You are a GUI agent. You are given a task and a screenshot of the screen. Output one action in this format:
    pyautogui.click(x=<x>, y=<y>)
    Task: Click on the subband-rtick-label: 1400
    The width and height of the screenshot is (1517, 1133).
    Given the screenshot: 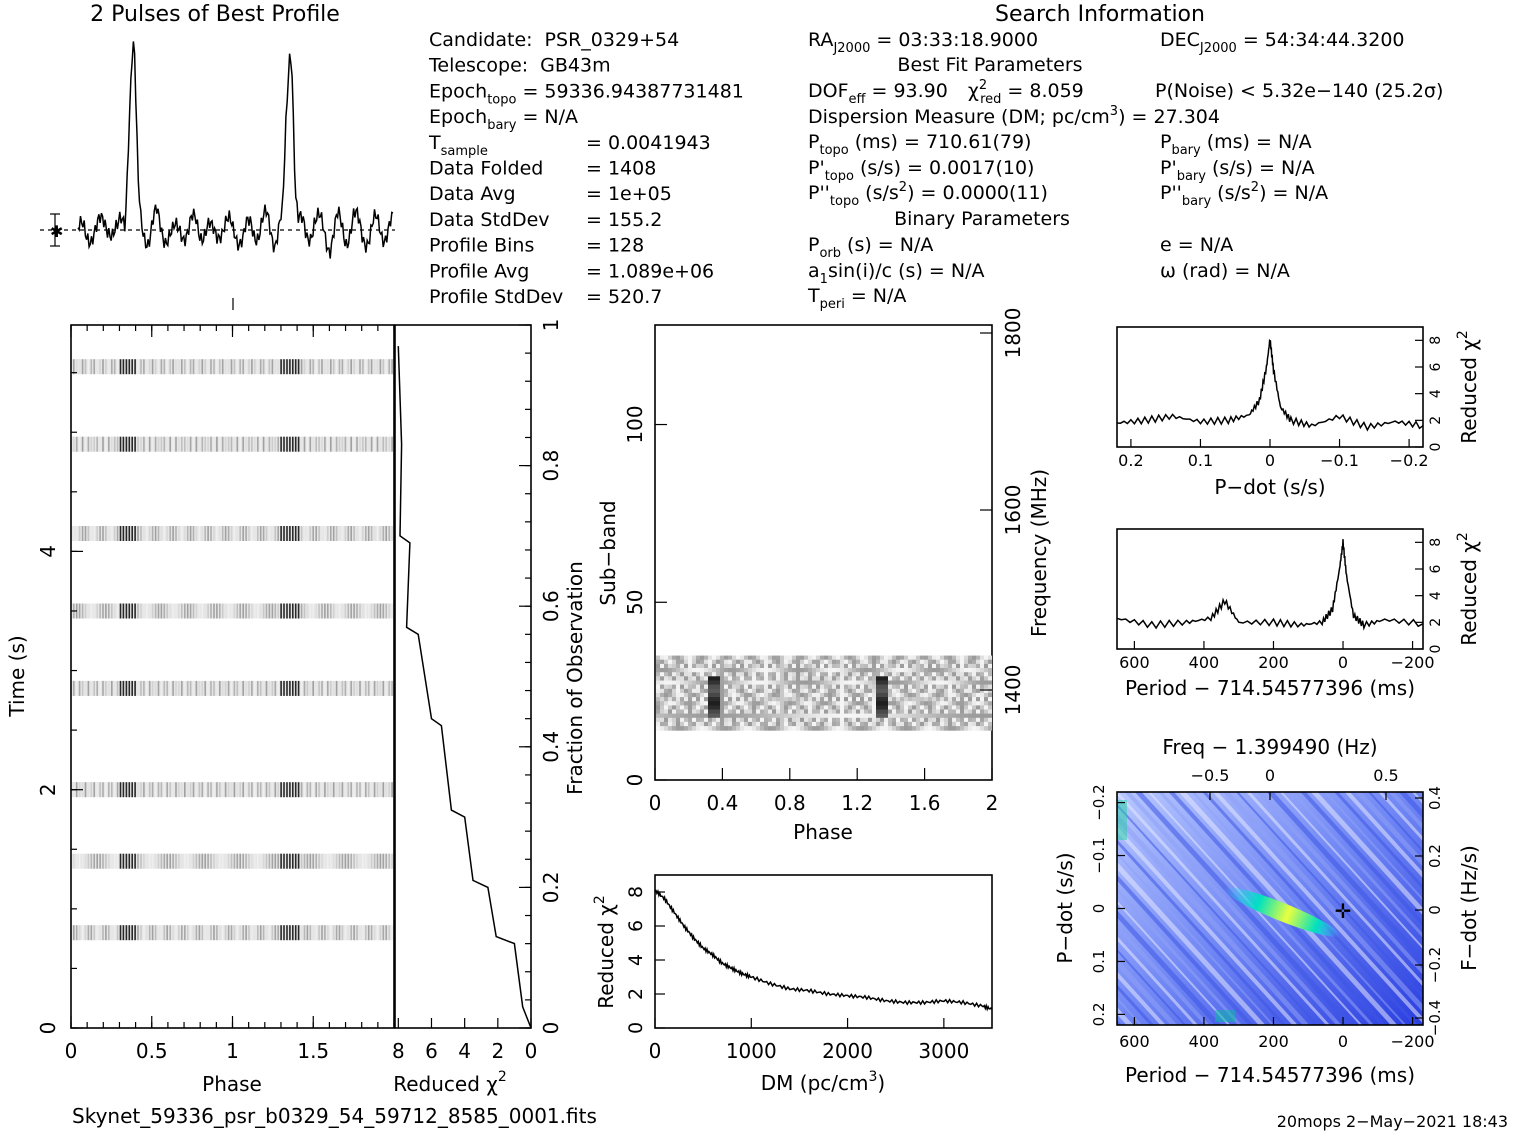 What is the action you would take?
    pyautogui.click(x=1013, y=690)
    